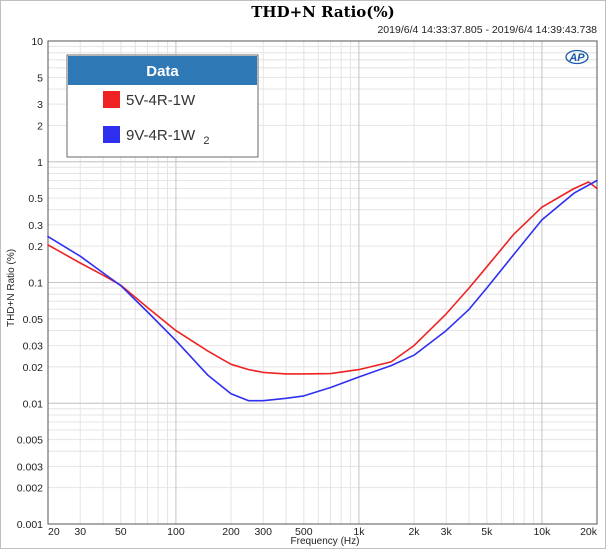 The width and height of the screenshot is (606, 549). Describe the element at coordinates (35, 226) in the screenshot. I see `y-tick-label-6: 0.3` at that location.